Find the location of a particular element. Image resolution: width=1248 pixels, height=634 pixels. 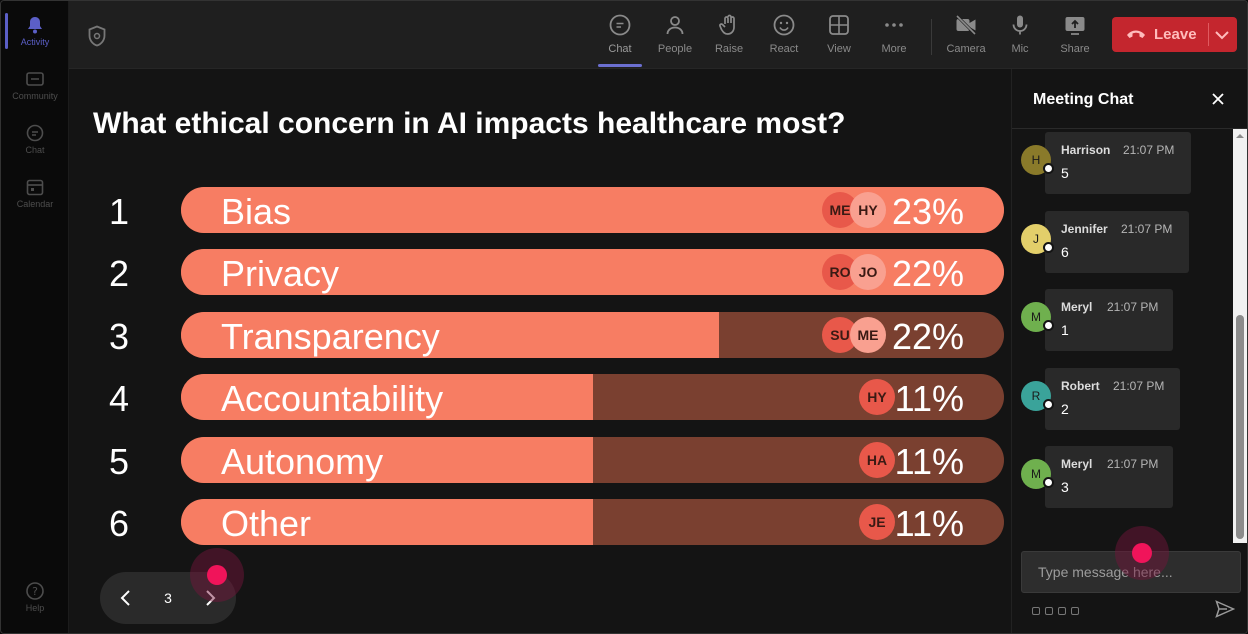

left-rail: Activity Community Chat Calendar ? Help is located at coordinates (35, 317).